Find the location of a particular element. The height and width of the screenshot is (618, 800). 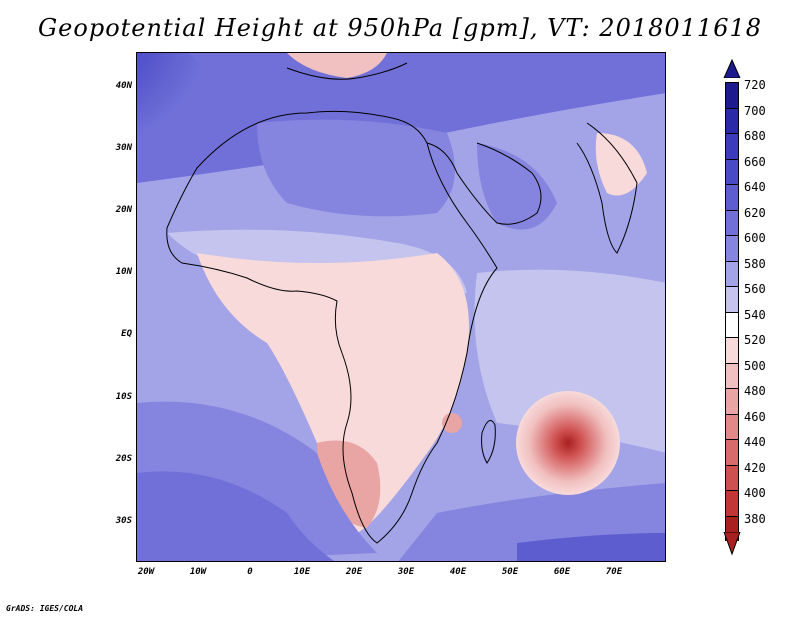

madagascar-coast is located at coordinates (488, 442).